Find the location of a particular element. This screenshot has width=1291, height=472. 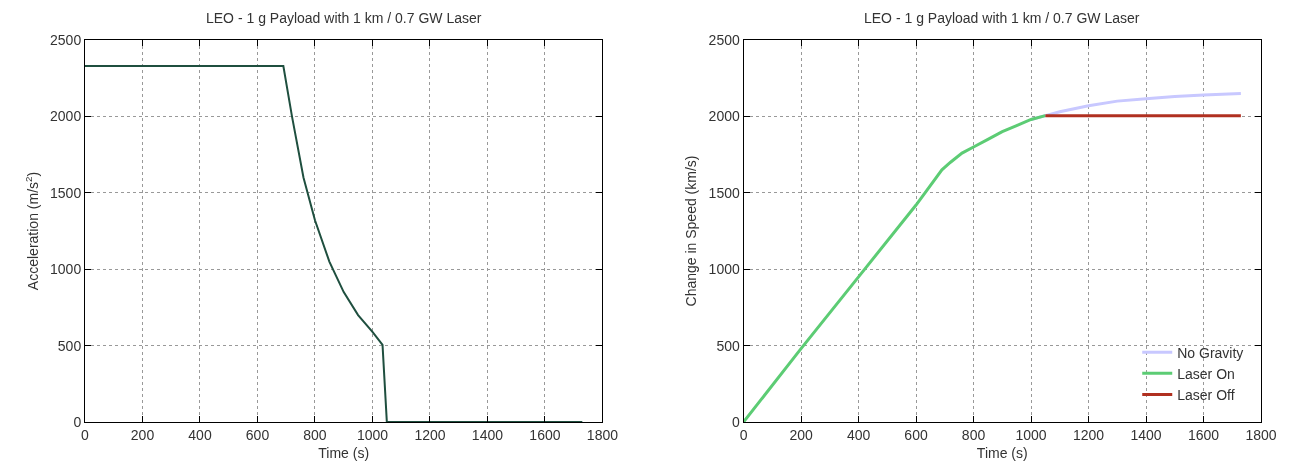

legend-label: Laser Off is located at coordinates (1206, 395).